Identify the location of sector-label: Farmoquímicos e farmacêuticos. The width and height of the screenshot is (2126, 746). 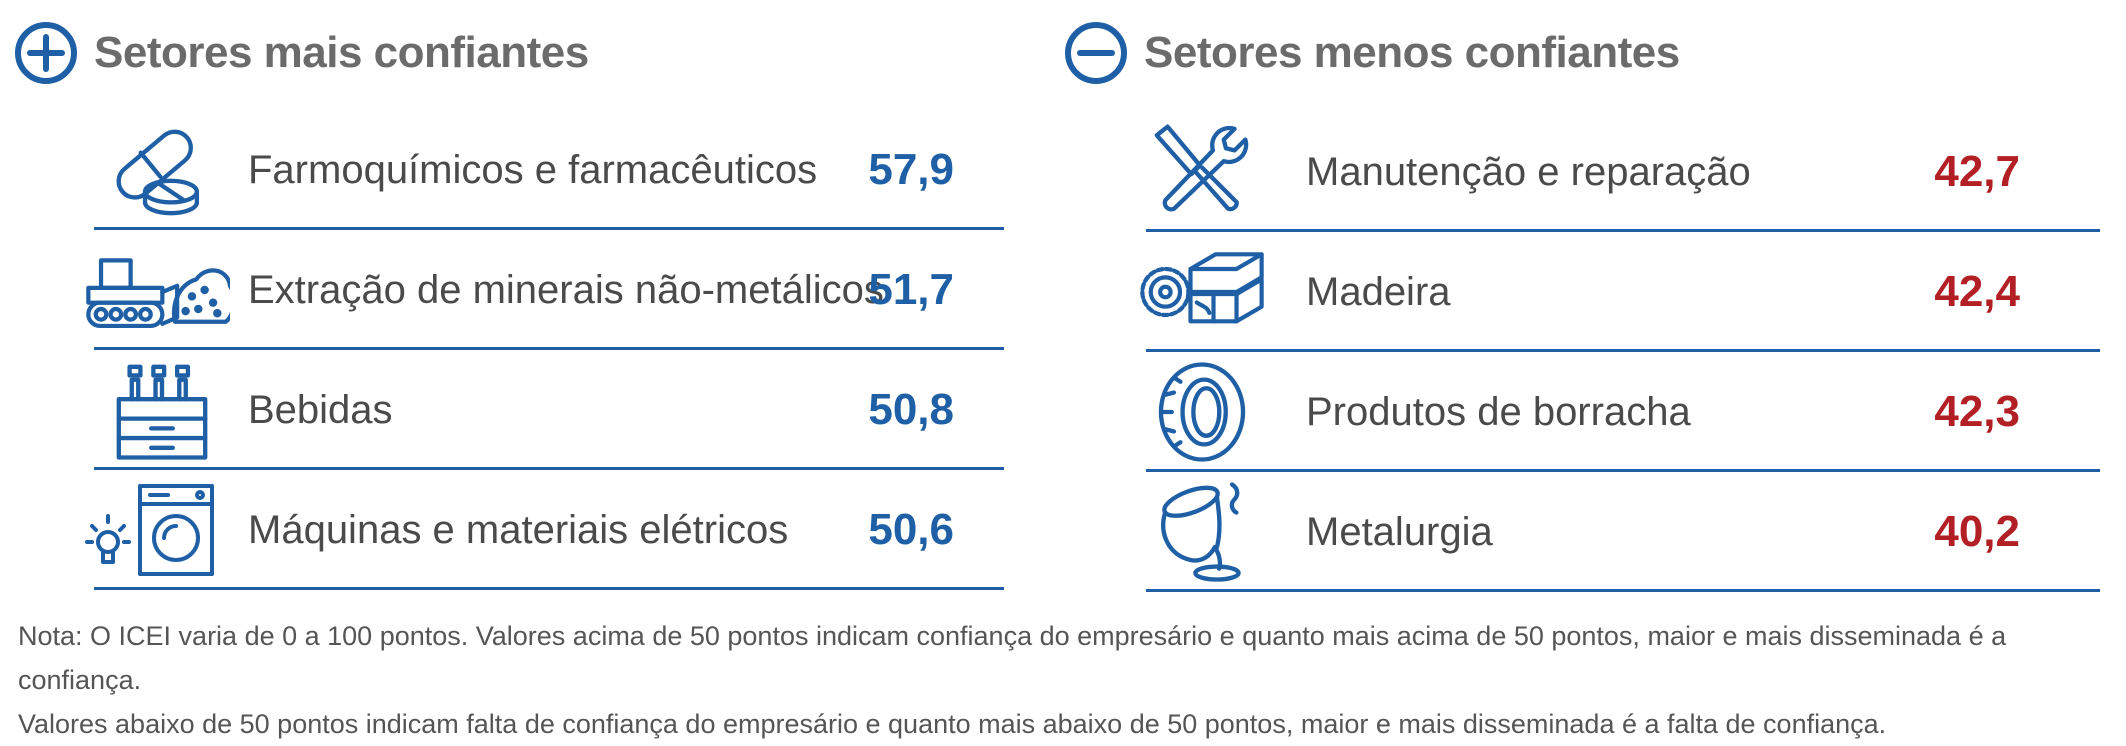
(533, 170).